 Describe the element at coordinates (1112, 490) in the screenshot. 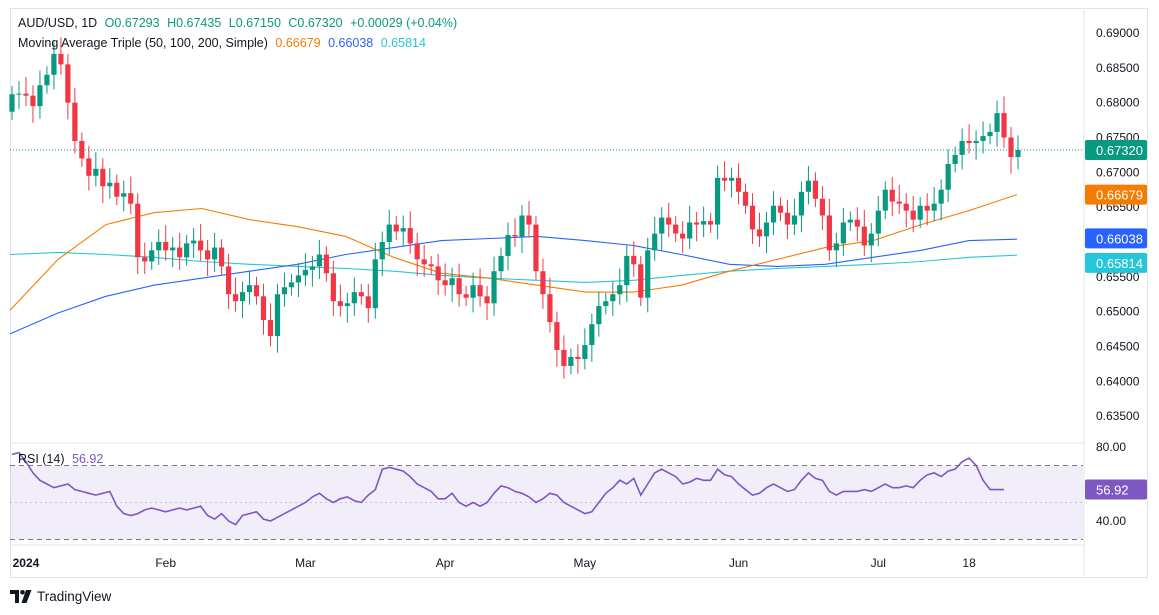

I see `rsi-tag-label: 56.92` at that location.